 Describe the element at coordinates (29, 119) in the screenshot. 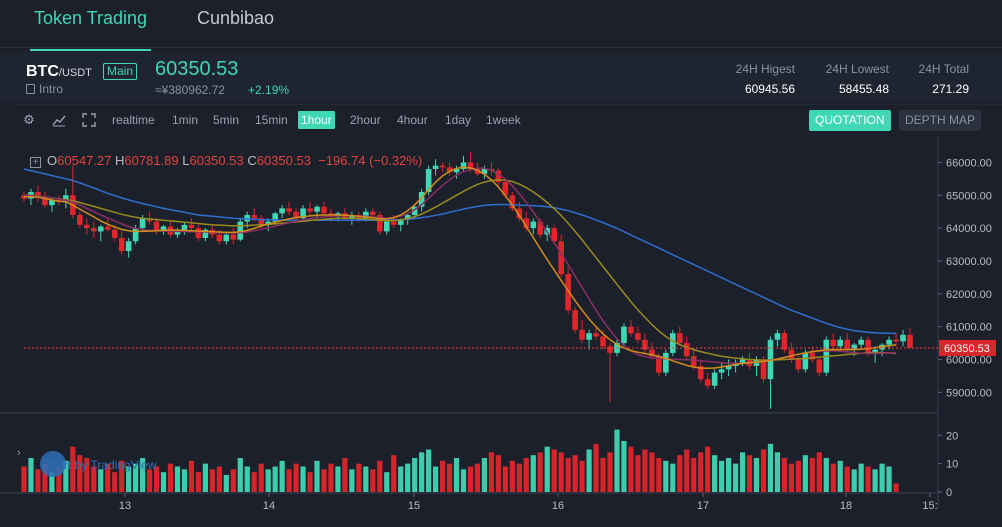

I see `gear-icon: ⚙` at that location.